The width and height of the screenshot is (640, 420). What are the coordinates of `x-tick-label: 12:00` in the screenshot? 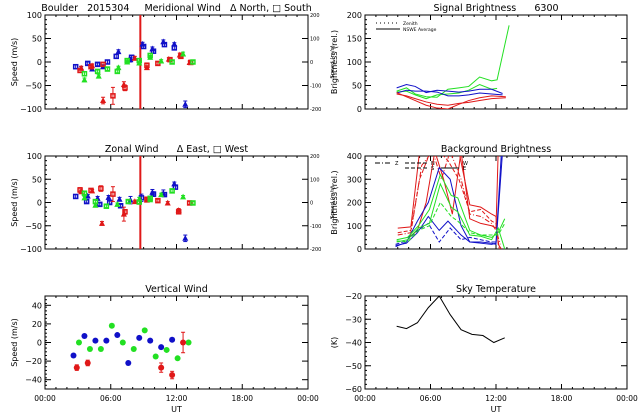 It's located at (496, 398).